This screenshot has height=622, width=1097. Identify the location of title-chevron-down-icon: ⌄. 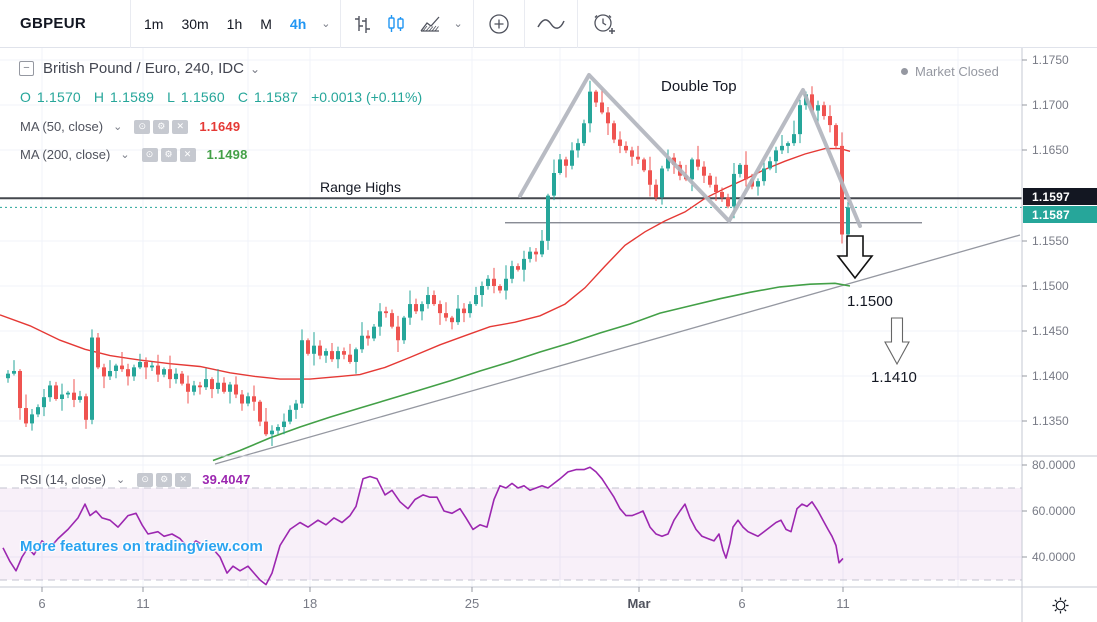
(254, 68).